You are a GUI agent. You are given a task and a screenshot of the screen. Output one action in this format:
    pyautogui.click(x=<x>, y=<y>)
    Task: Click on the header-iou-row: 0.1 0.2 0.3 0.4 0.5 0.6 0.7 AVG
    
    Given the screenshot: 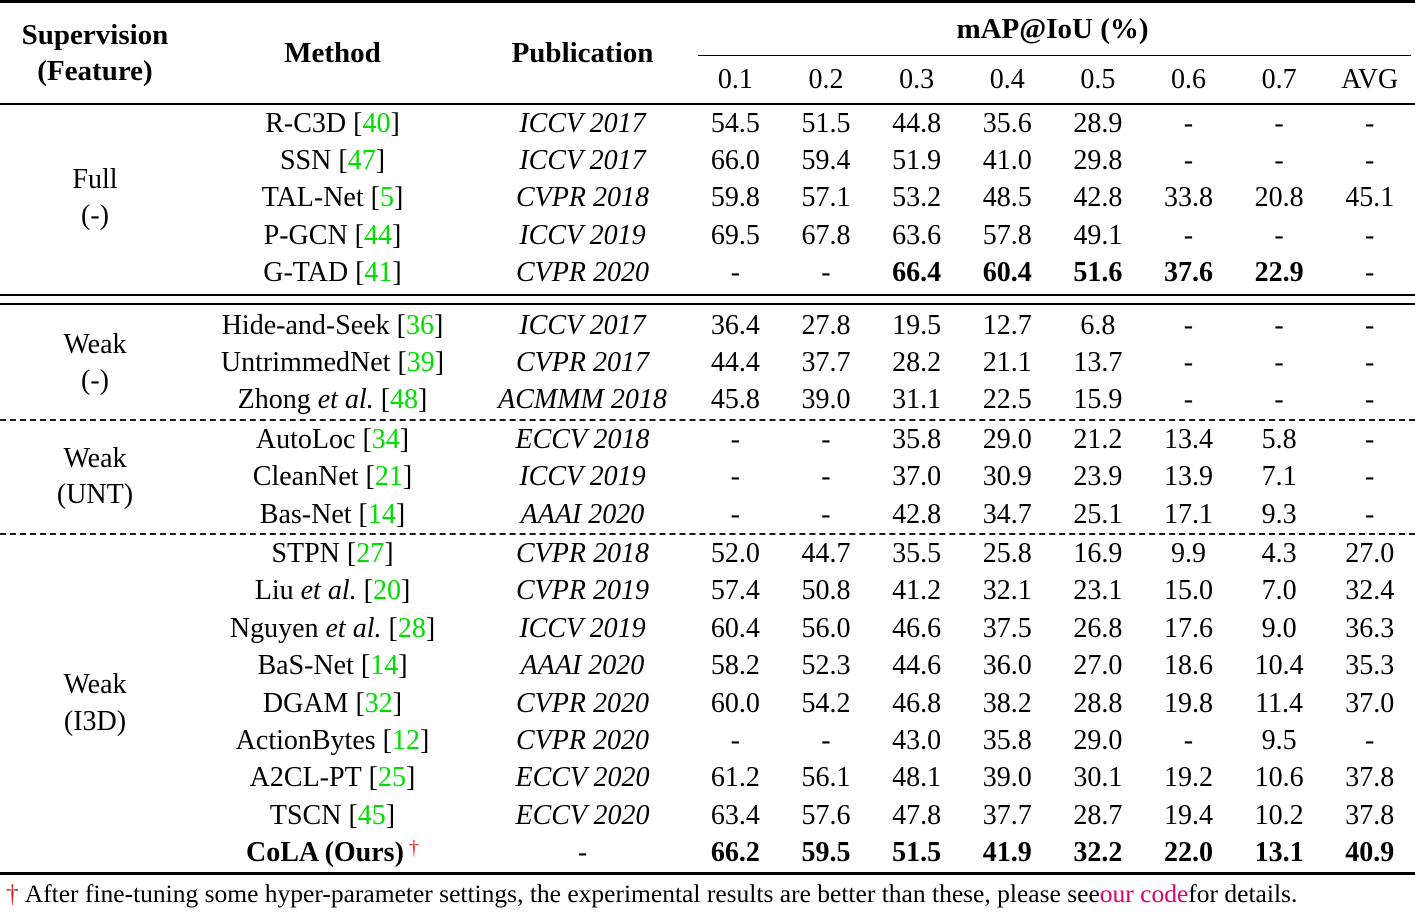 What is the action you would take?
    pyautogui.click(x=1052, y=79)
    